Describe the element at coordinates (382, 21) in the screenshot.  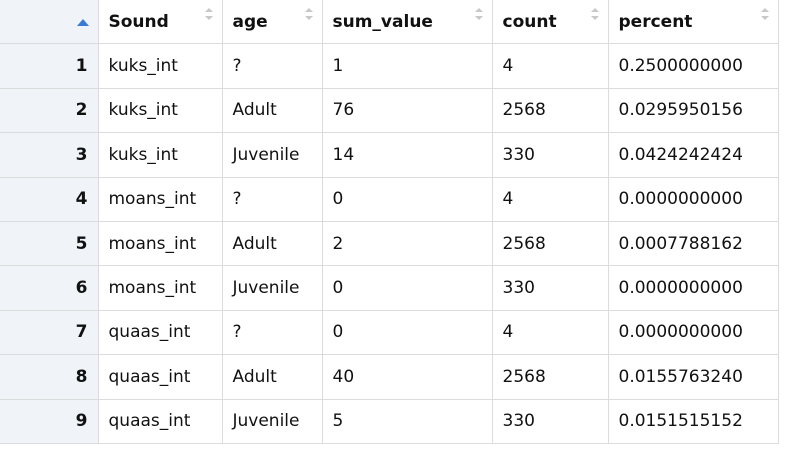
I see `column-header-label: sum_value` at that location.